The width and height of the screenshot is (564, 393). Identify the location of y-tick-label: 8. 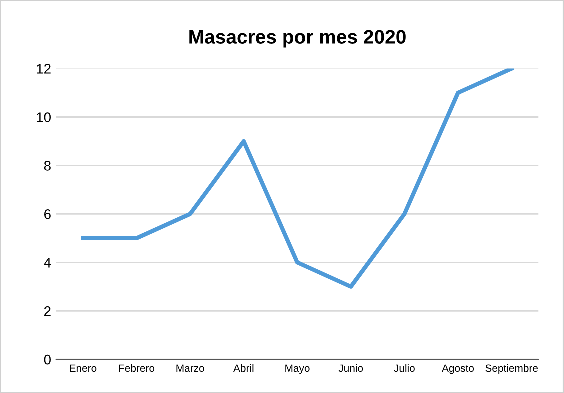
(47, 166).